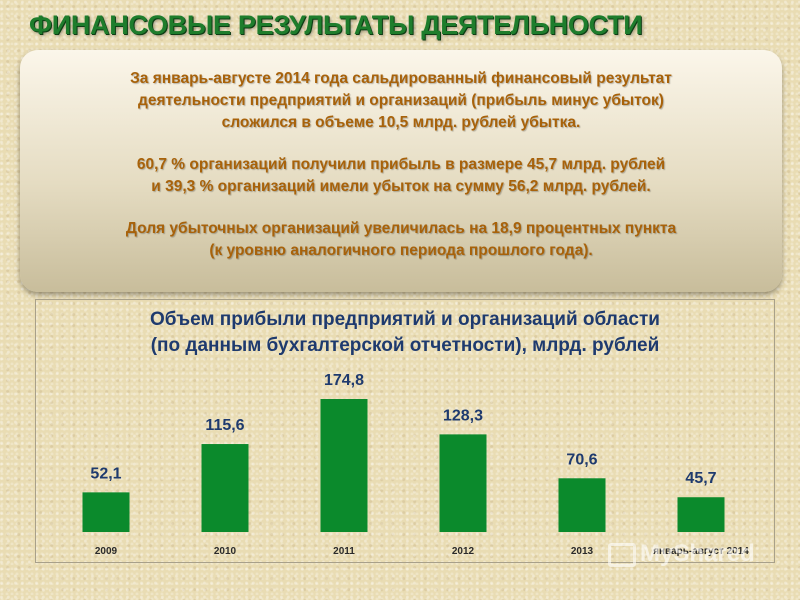 This screenshot has width=800, height=600. Describe the element at coordinates (463, 483) in the screenshot. I see `bar-2012` at that location.